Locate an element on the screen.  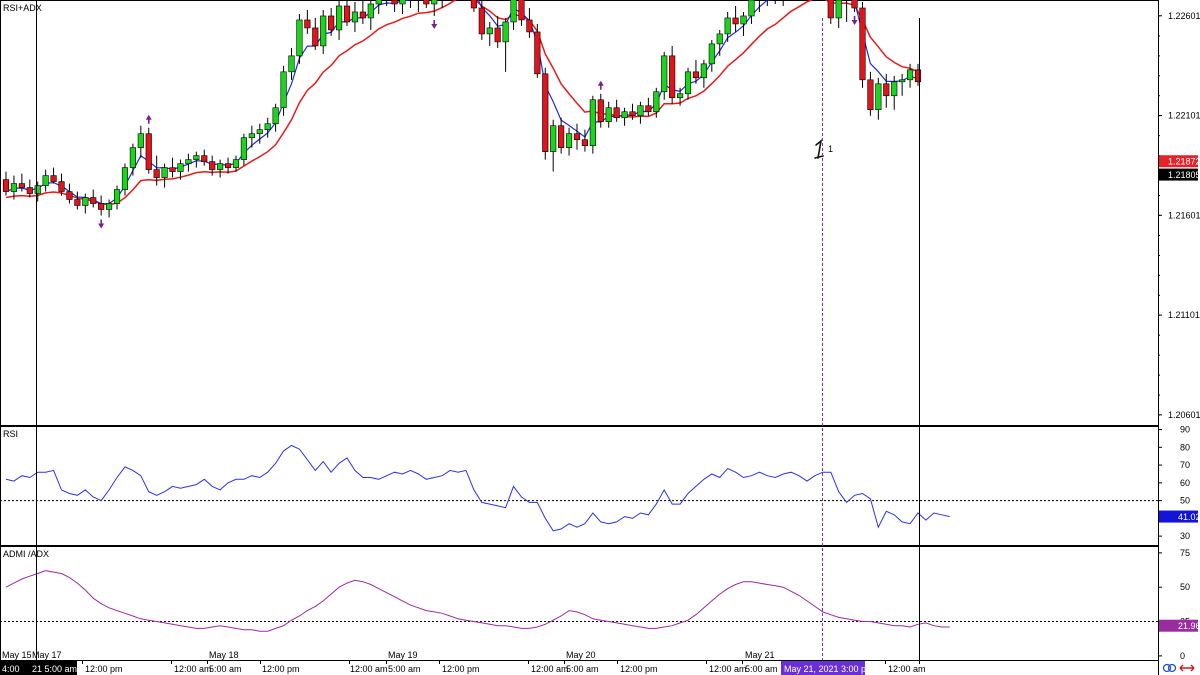
rsi-line is located at coordinates (477, 488).